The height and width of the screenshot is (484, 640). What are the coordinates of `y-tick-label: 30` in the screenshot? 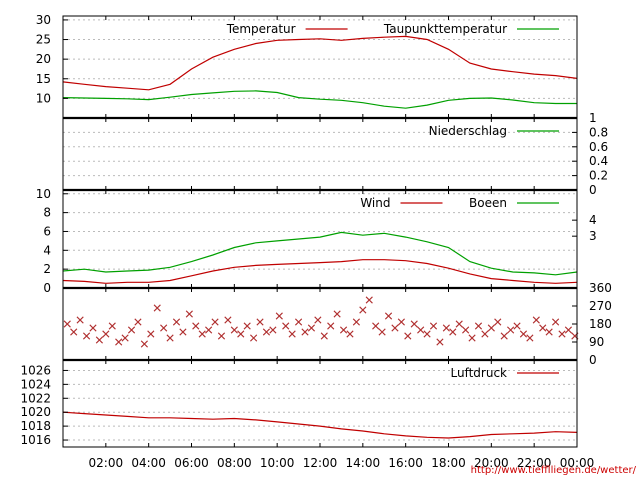 It's located at (43, 20).